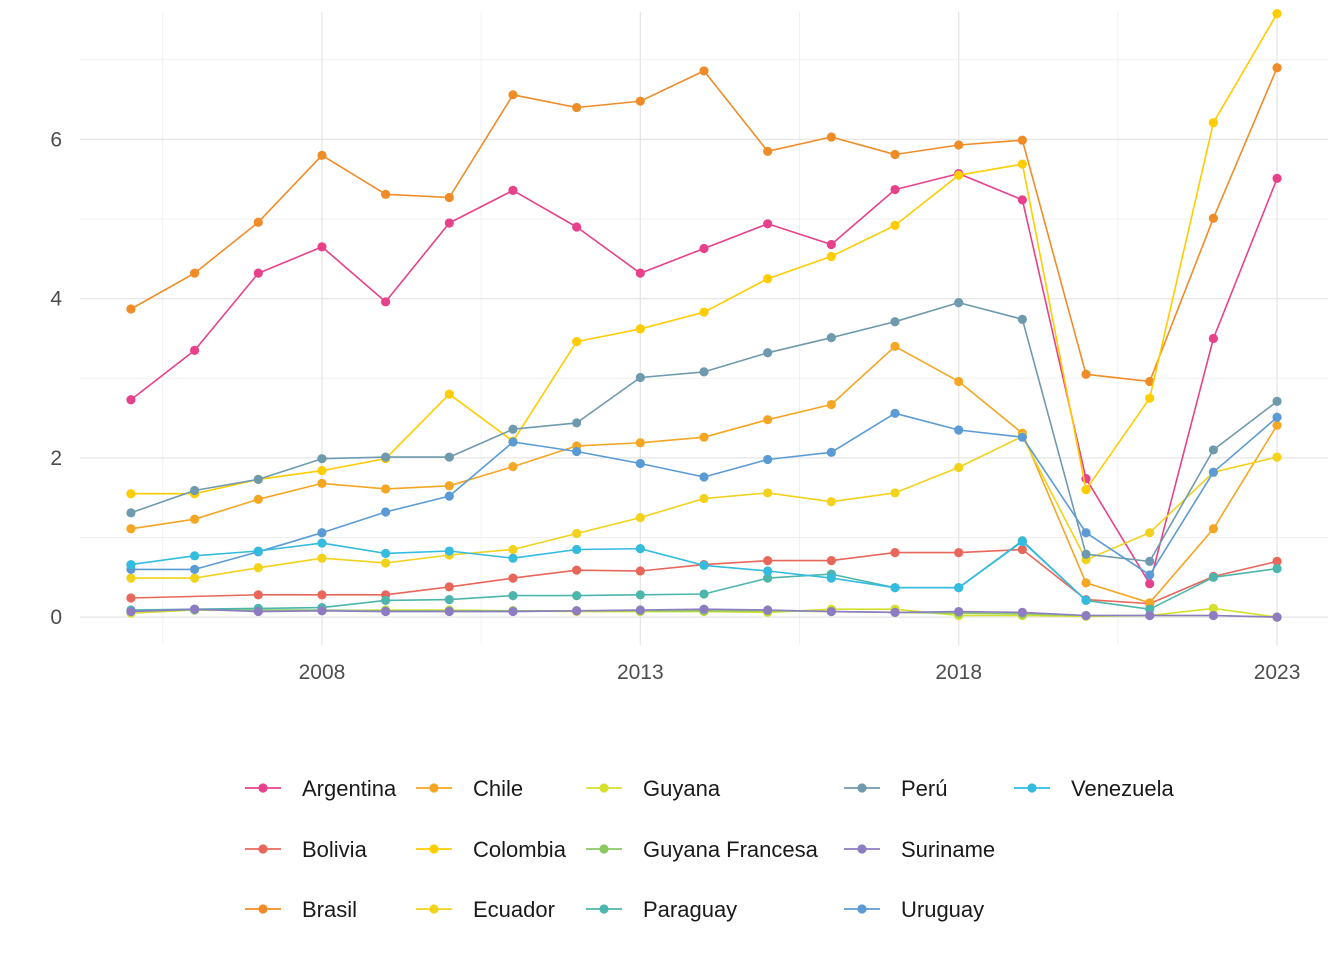 The width and height of the screenshot is (1344, 960). Describe the element at coordinates (702, 849) in the screenshot. I see `legend-item: Guyana Francesa` at that location.